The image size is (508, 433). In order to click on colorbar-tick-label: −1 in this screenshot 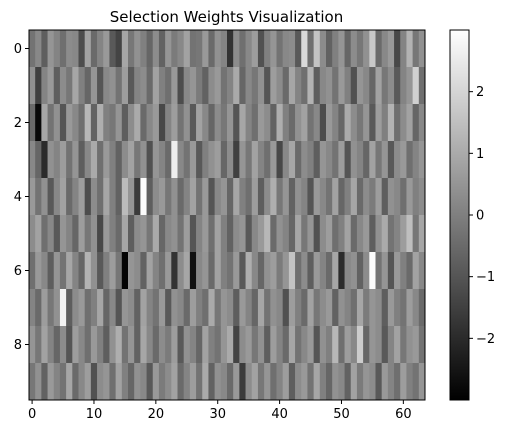, I will do `click(485, 277)`.